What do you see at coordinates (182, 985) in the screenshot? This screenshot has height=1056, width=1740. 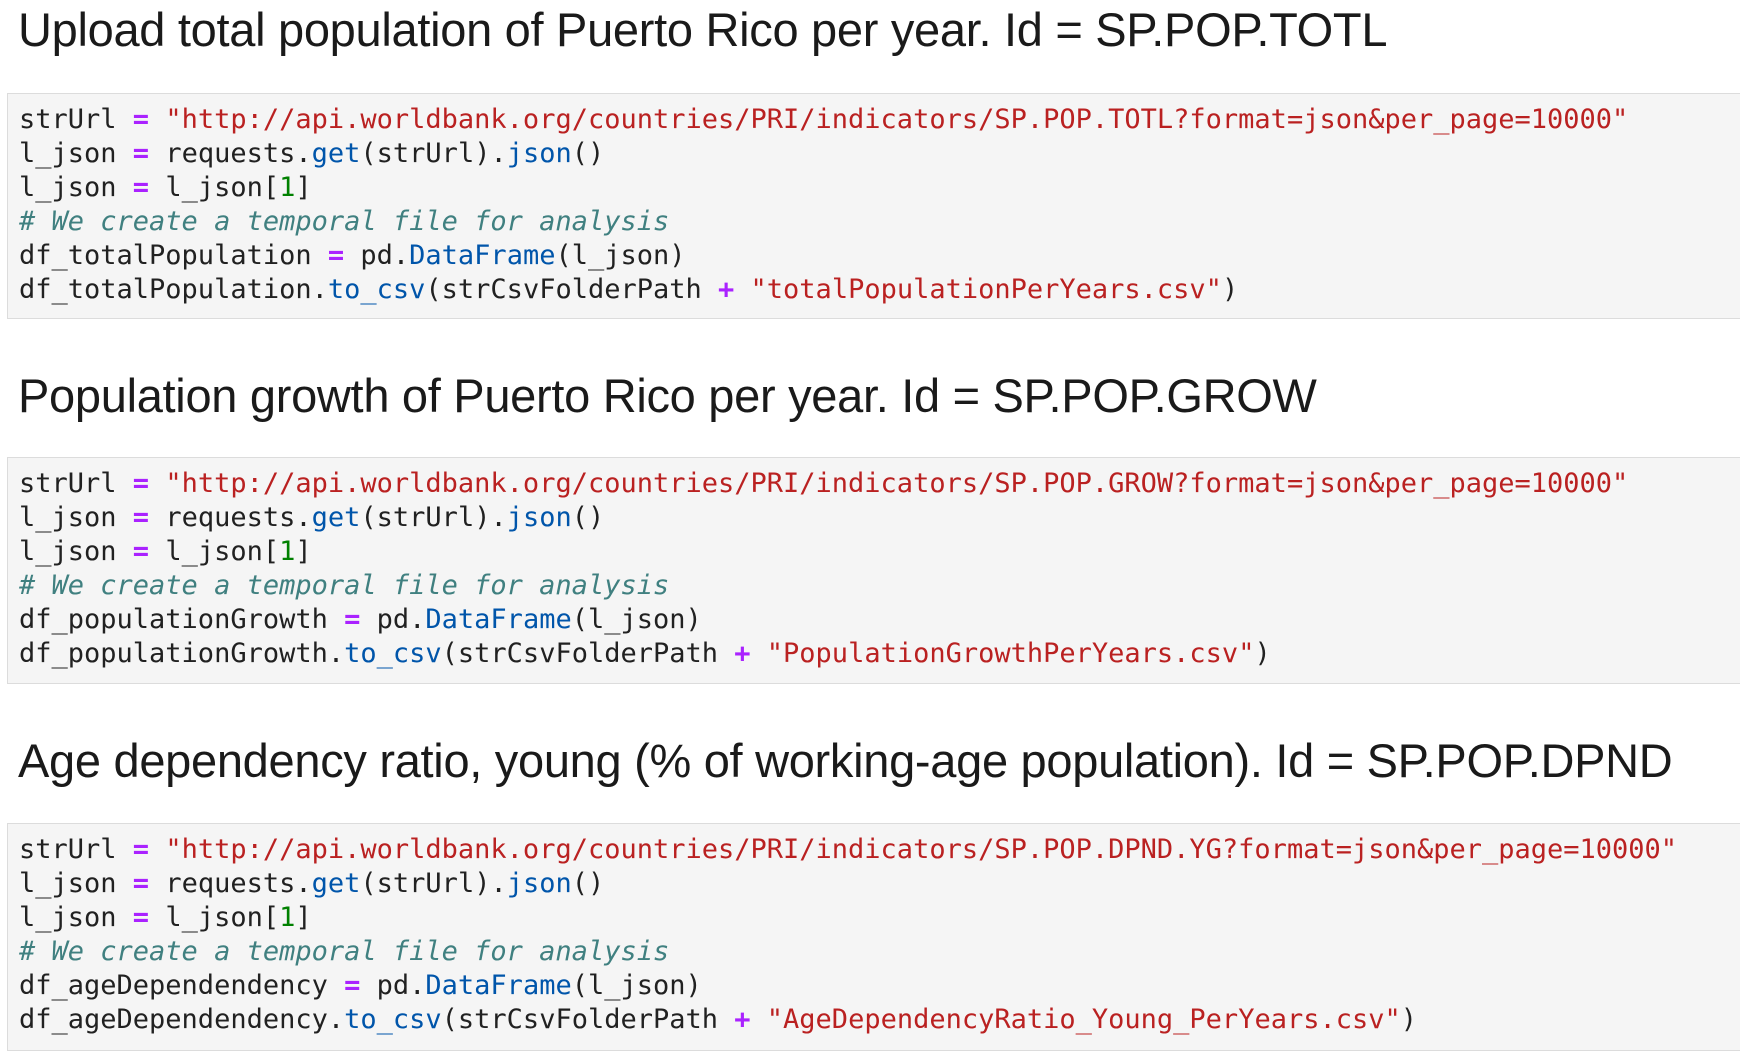 I see `code-token: df_ageDependendency` at bounding box center [182, 985].